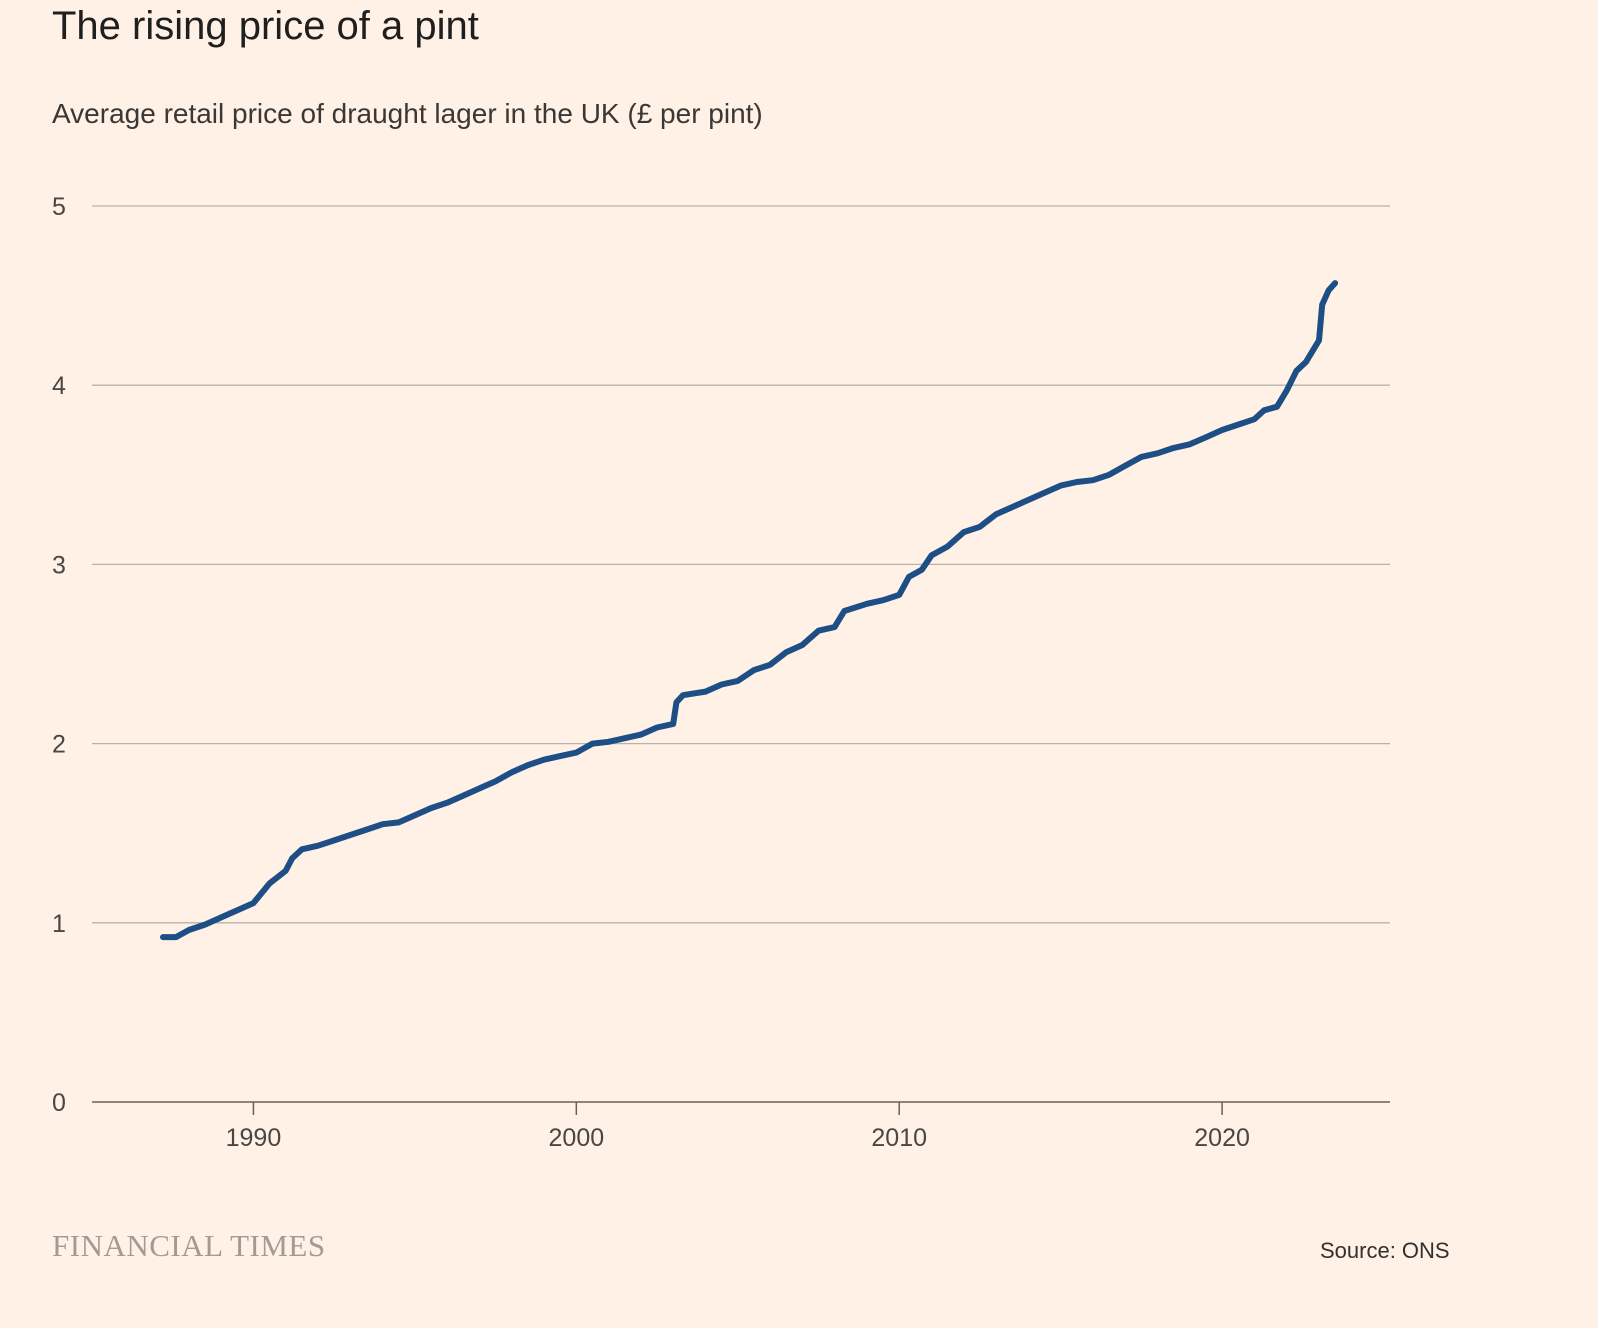 The image size is (1598, 1328). Describe the element at coordinates (254, 1138) in the screenshot. I see `x-tick-label-1990: 1990` at that location.